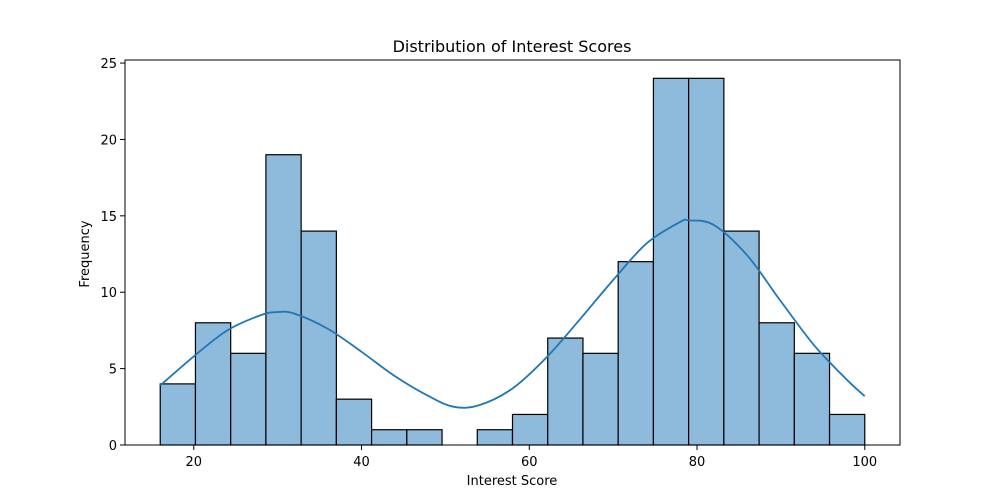 The image size is (1000, 500). Describe the element at coordinates (108, 293) in the screenshot. I see `y-tick-label-10: 10` at that location.